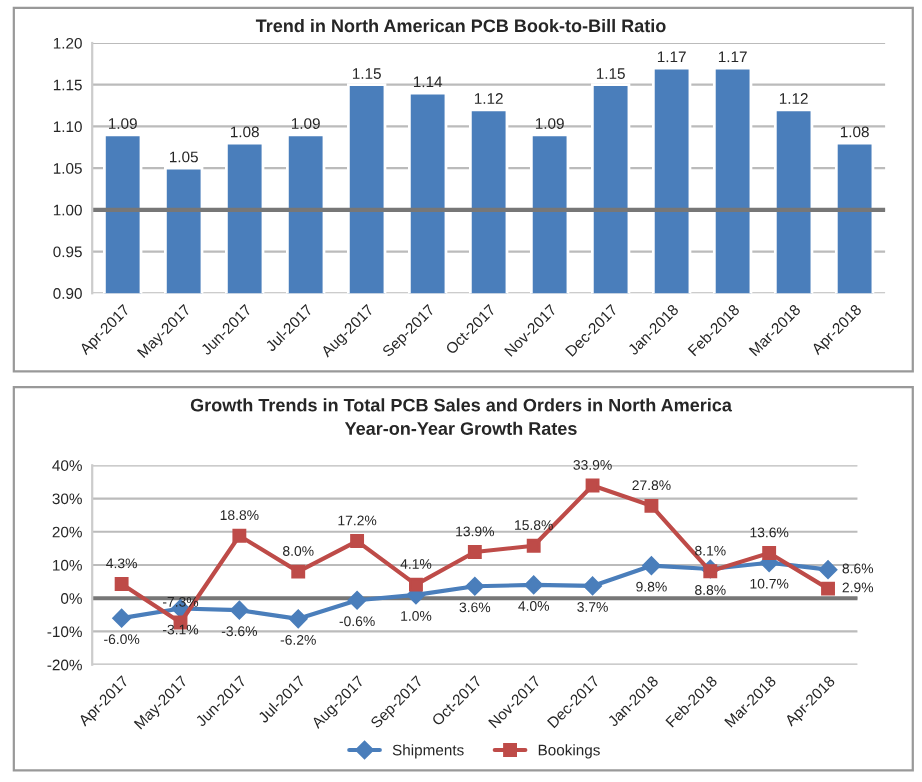 The width and height of the screenshot is (922, 782). I want to click on chart-title: Trend in North American PCB Book-to-Bill Ratio, so click(460, 25).